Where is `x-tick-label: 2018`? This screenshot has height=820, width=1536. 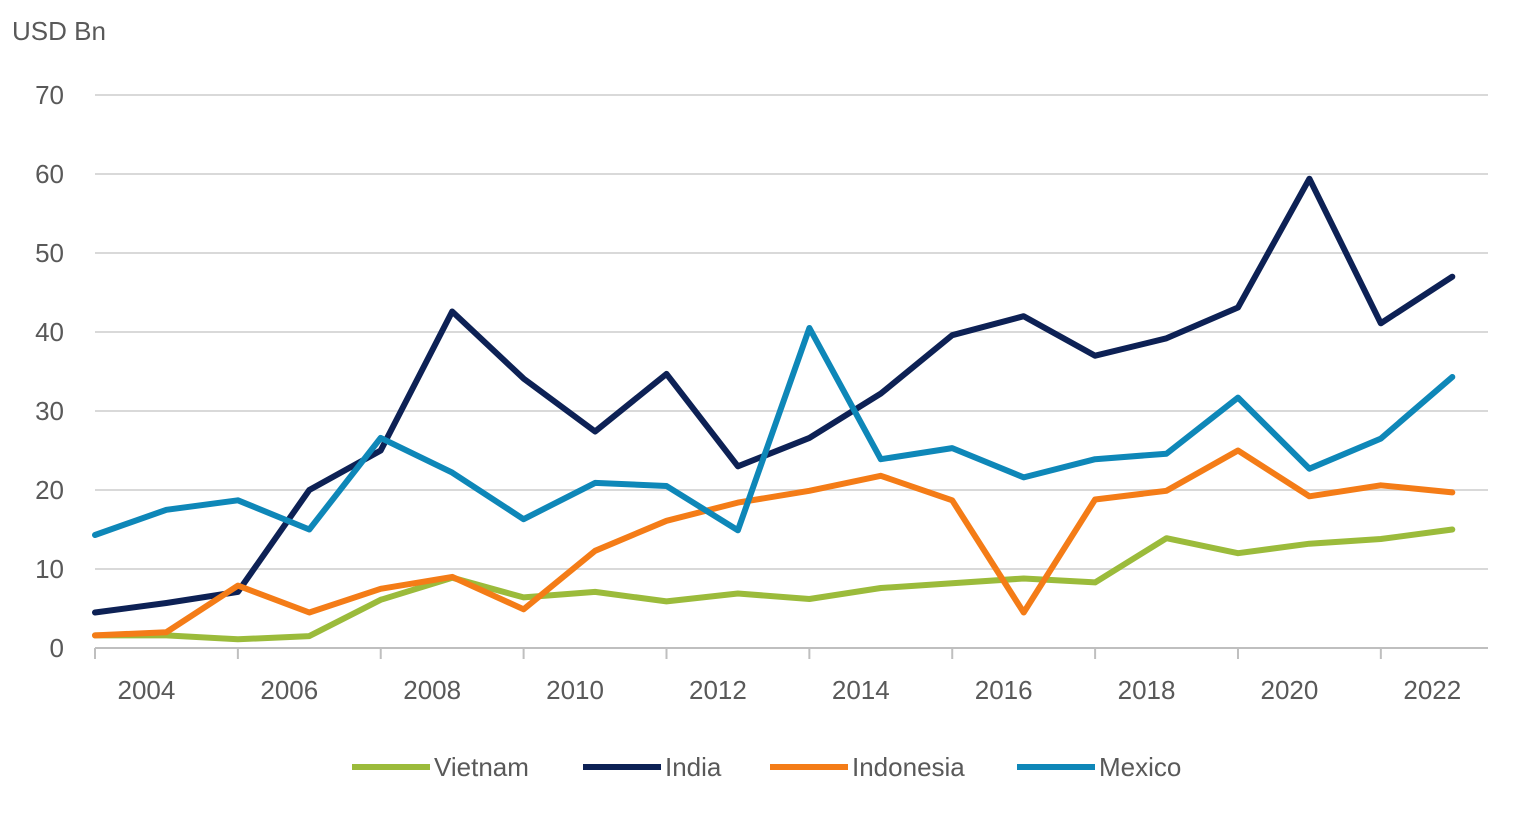
x-tick-label: 2018 is located at coordinates (1147, 690).